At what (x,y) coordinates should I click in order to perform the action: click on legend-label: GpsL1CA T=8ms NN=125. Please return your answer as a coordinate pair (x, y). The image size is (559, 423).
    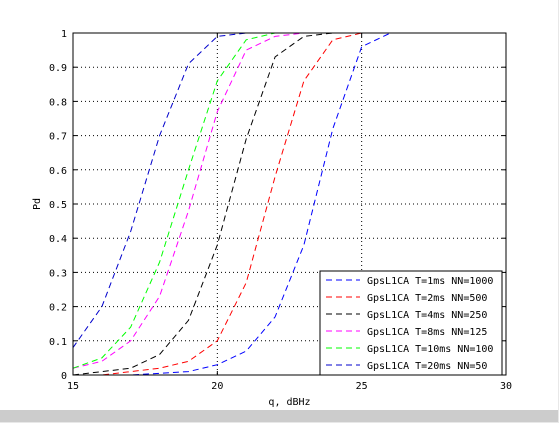
    Looking at the image, I should click on (427, 332).